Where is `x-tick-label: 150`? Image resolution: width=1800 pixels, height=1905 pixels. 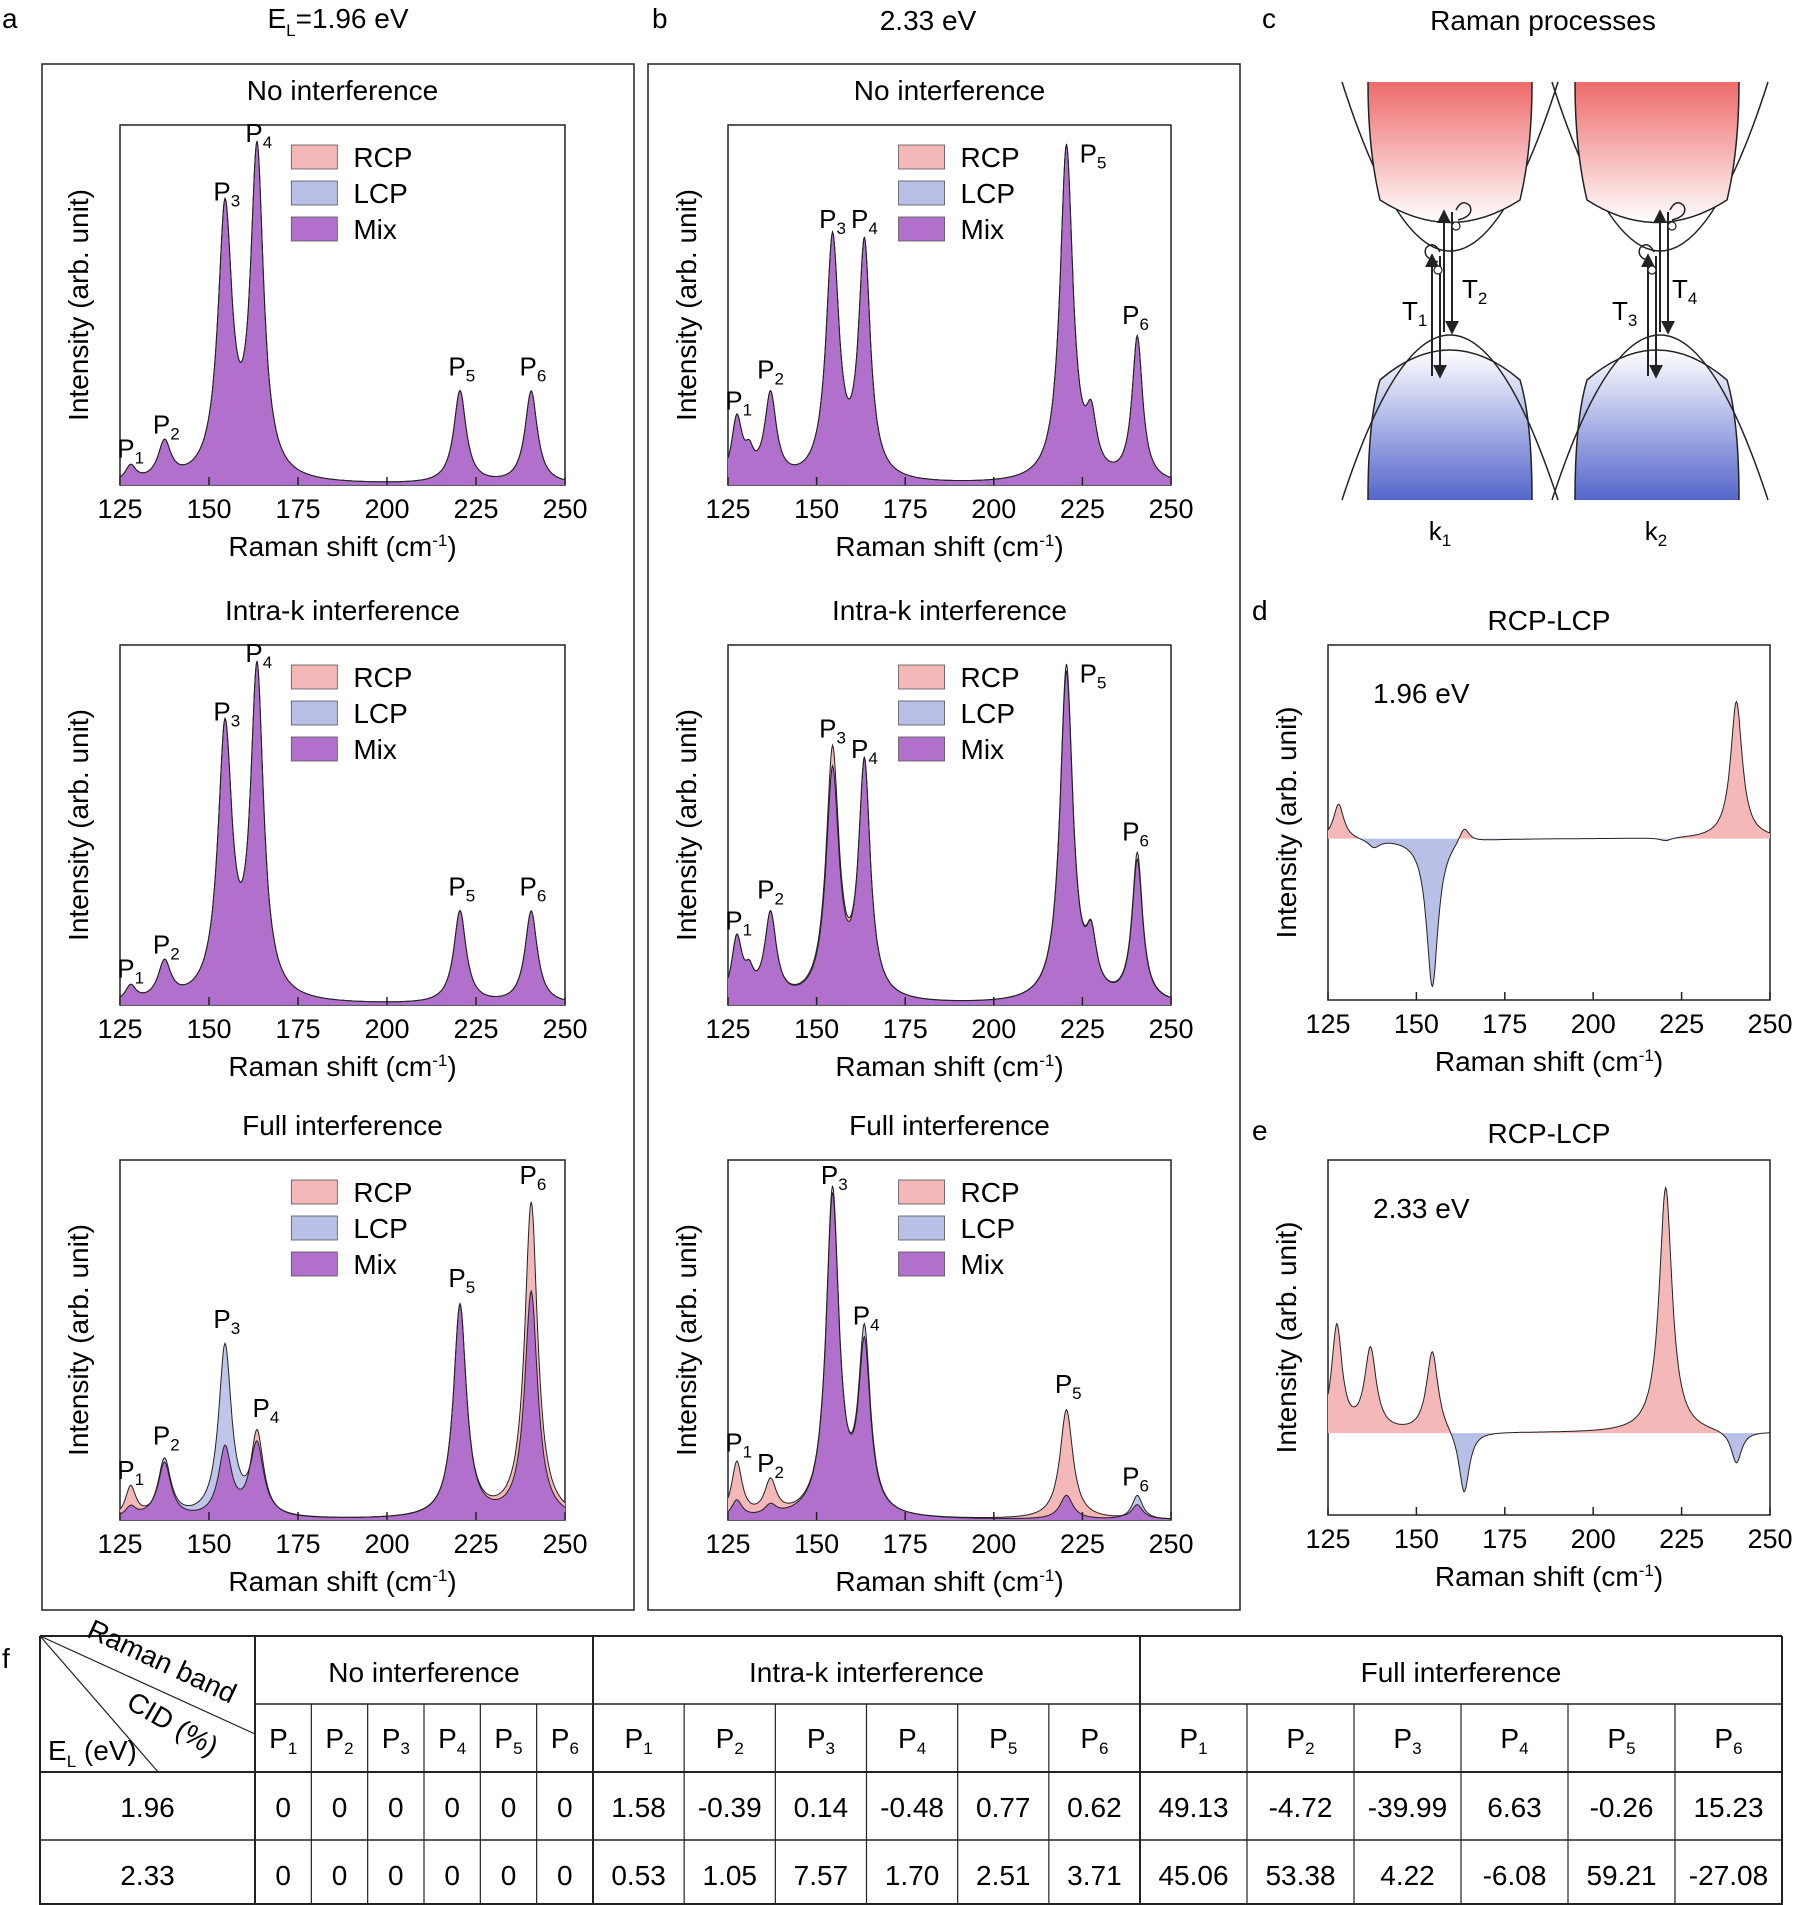
x-tick-label: 150 is located at coordinates (208, 1544).